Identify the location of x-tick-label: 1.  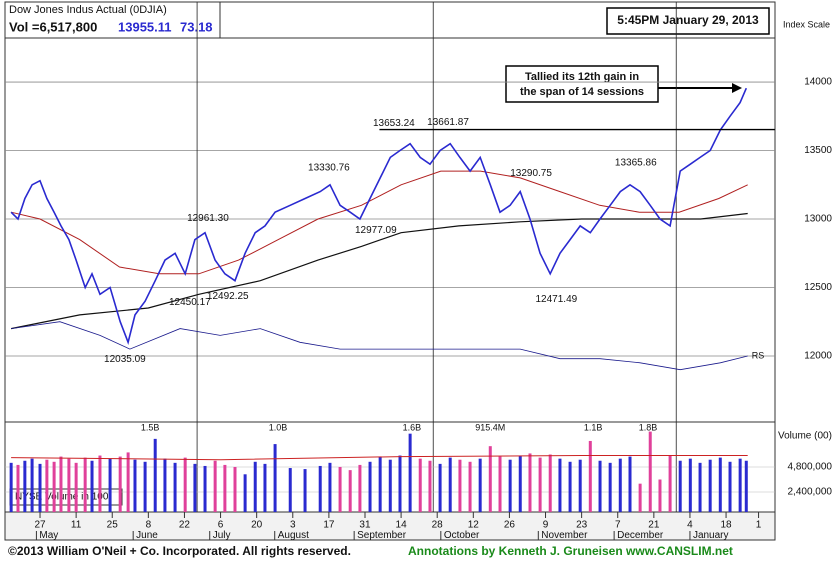
(759, 525).